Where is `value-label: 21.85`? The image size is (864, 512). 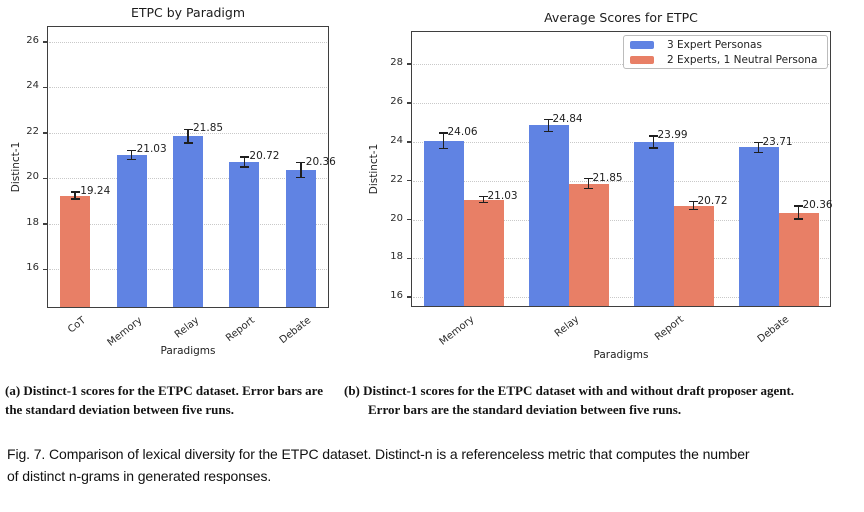 value-label: 21.85 is located at coordinates (208, 128).